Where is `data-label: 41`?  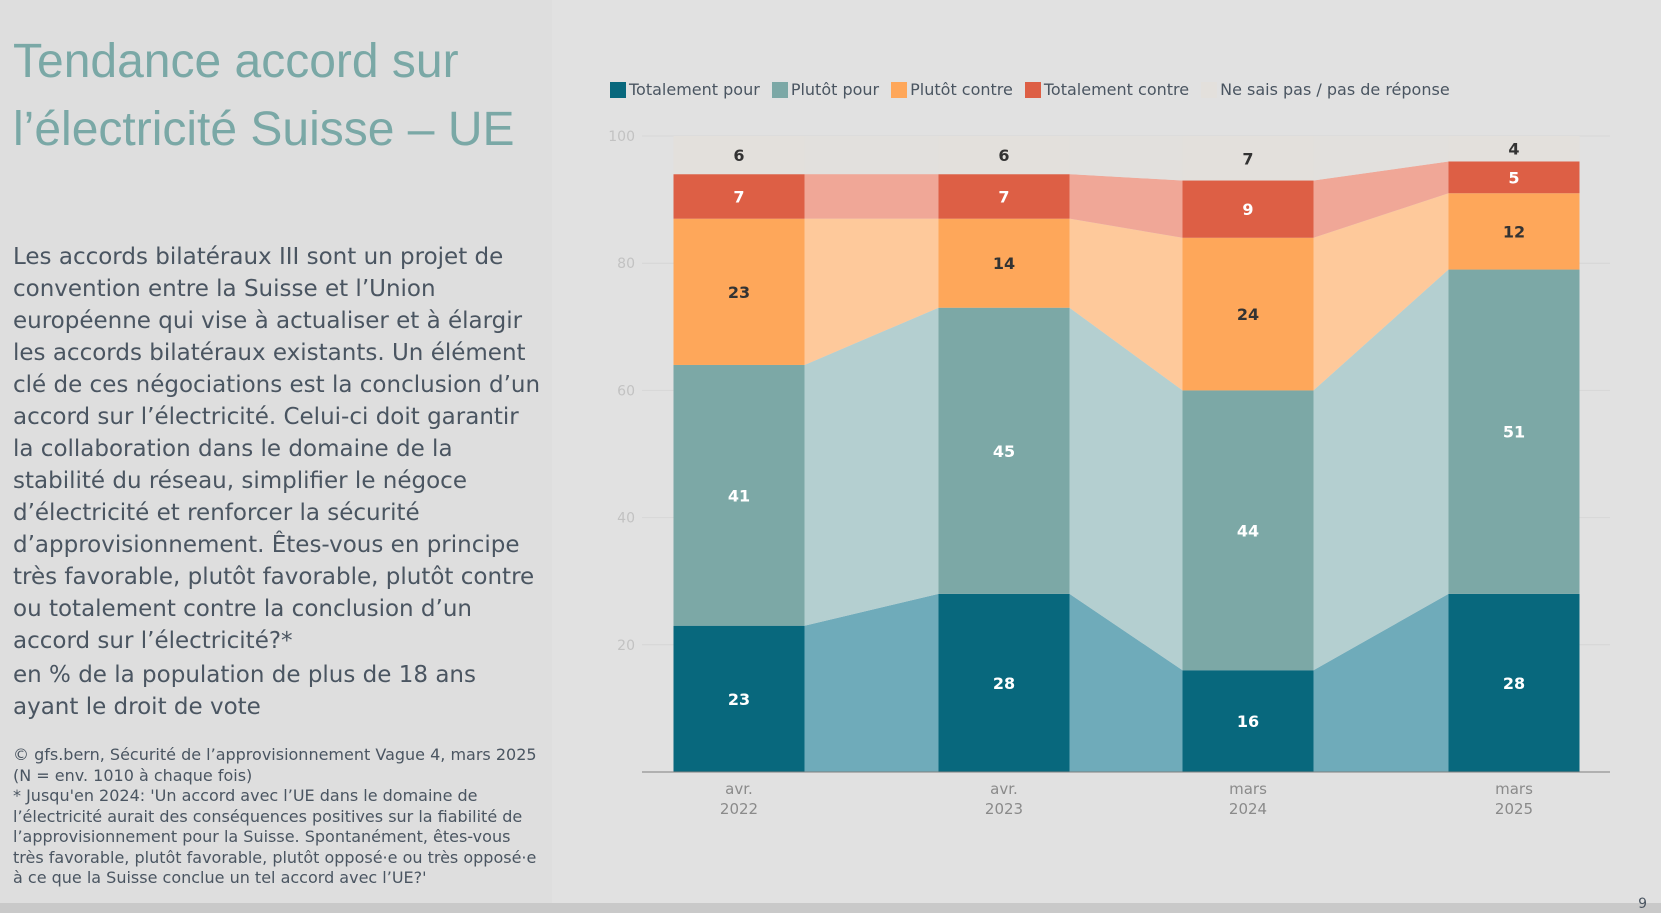
data-label: 41 is located at coordinates (739, 495).